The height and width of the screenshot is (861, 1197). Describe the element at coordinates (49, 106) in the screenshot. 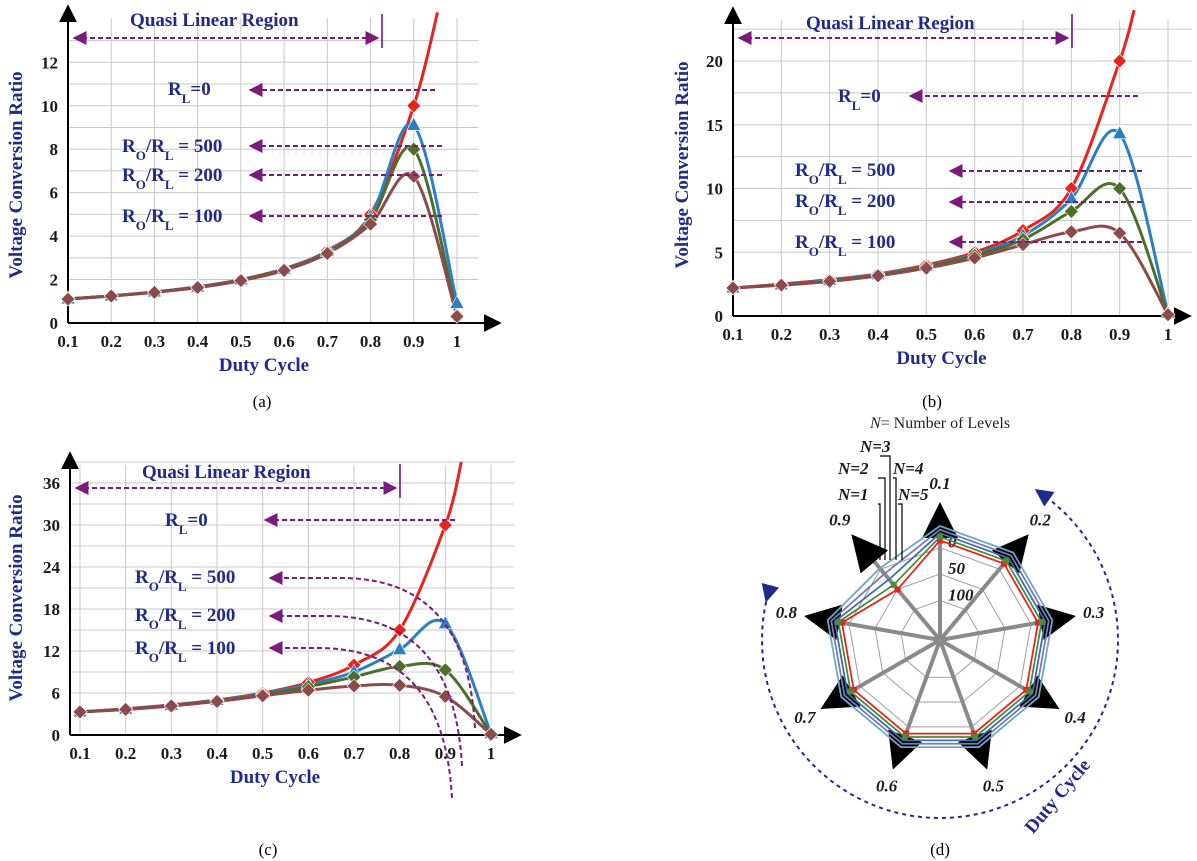

I see `y-tick-label: 10` at that location.